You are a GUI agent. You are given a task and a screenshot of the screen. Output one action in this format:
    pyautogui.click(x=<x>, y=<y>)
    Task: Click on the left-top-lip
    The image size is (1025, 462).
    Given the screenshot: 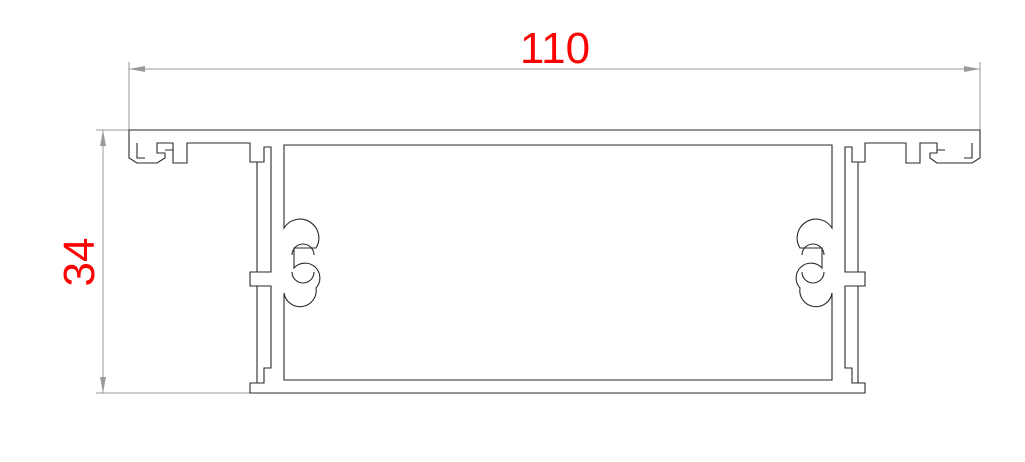 What is the action you would take?
    pyautogui.click(x=154, y=151)
    